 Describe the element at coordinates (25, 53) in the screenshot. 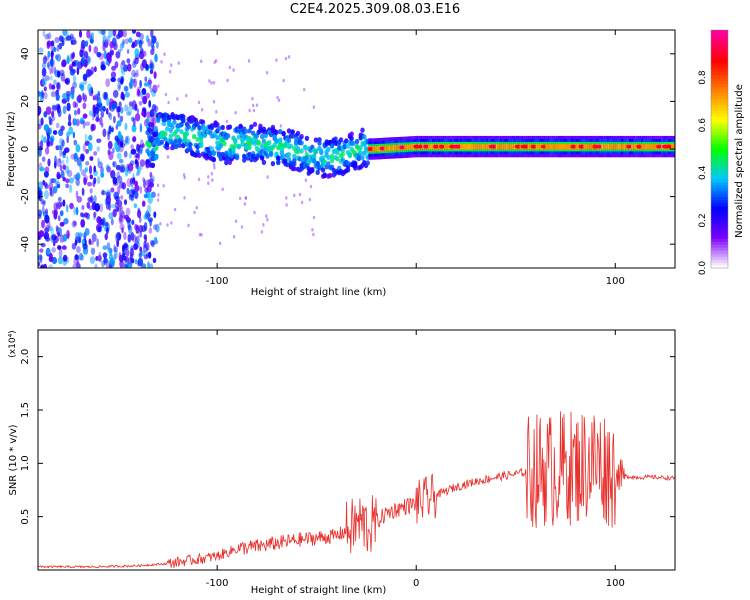

I see `y-tick-label: 40` at that location.